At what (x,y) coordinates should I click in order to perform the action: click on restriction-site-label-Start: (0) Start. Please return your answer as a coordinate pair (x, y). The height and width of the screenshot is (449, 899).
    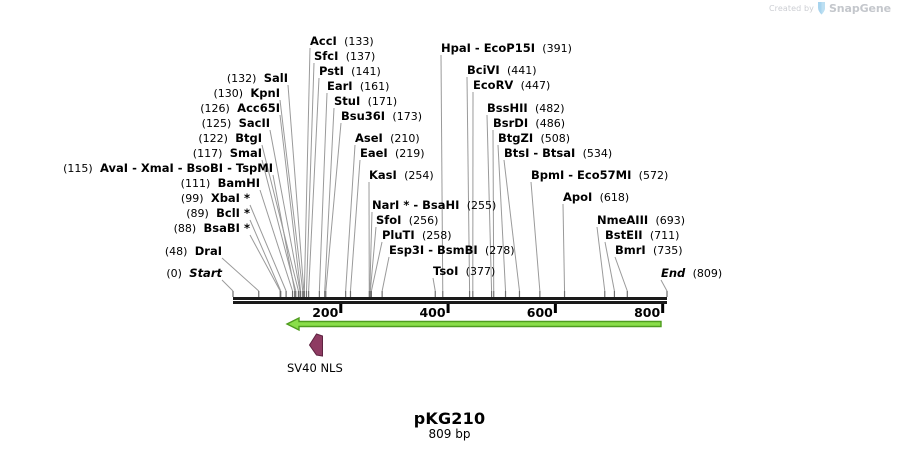
    Looking at the image, I should click on (194, 273).